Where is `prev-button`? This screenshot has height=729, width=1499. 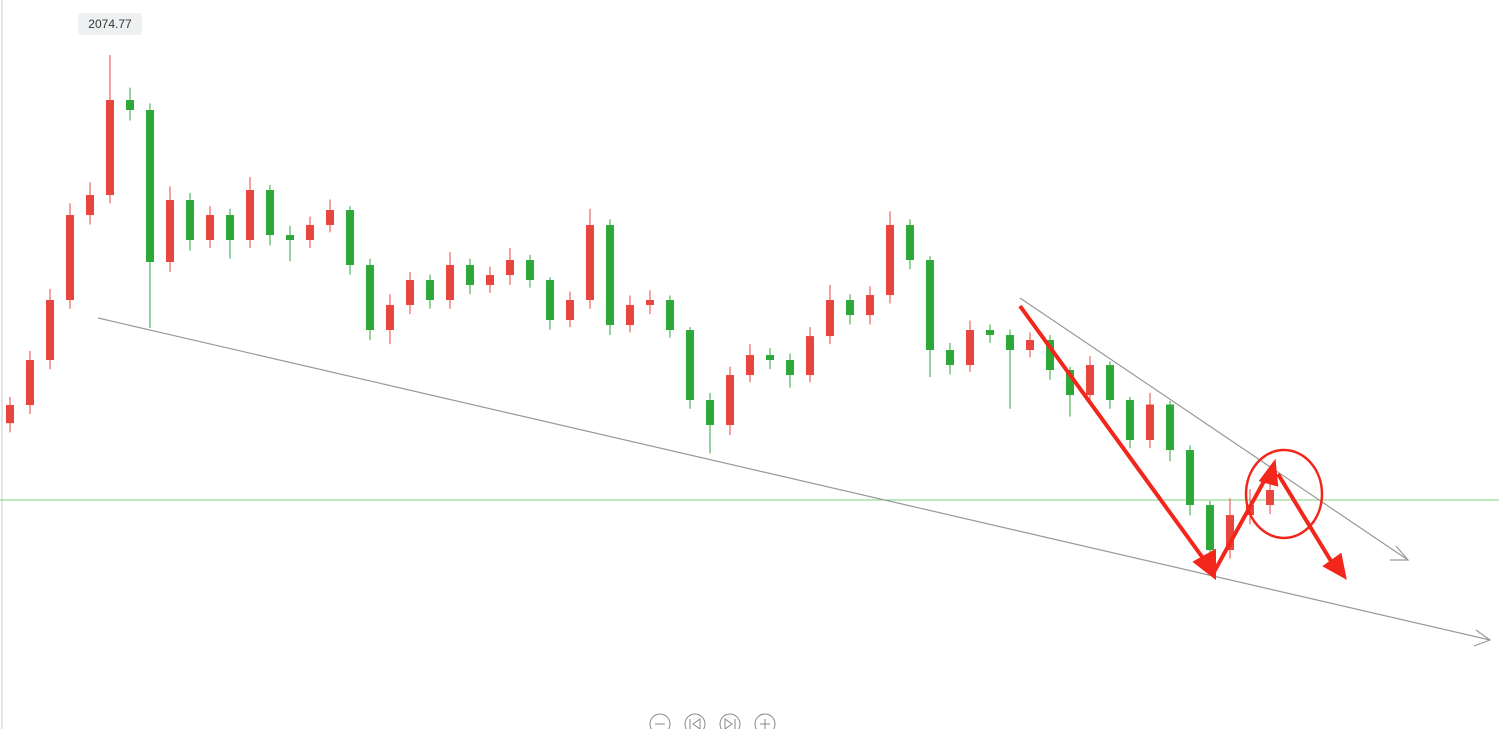
prev-button is located at coordinates (695, 721).